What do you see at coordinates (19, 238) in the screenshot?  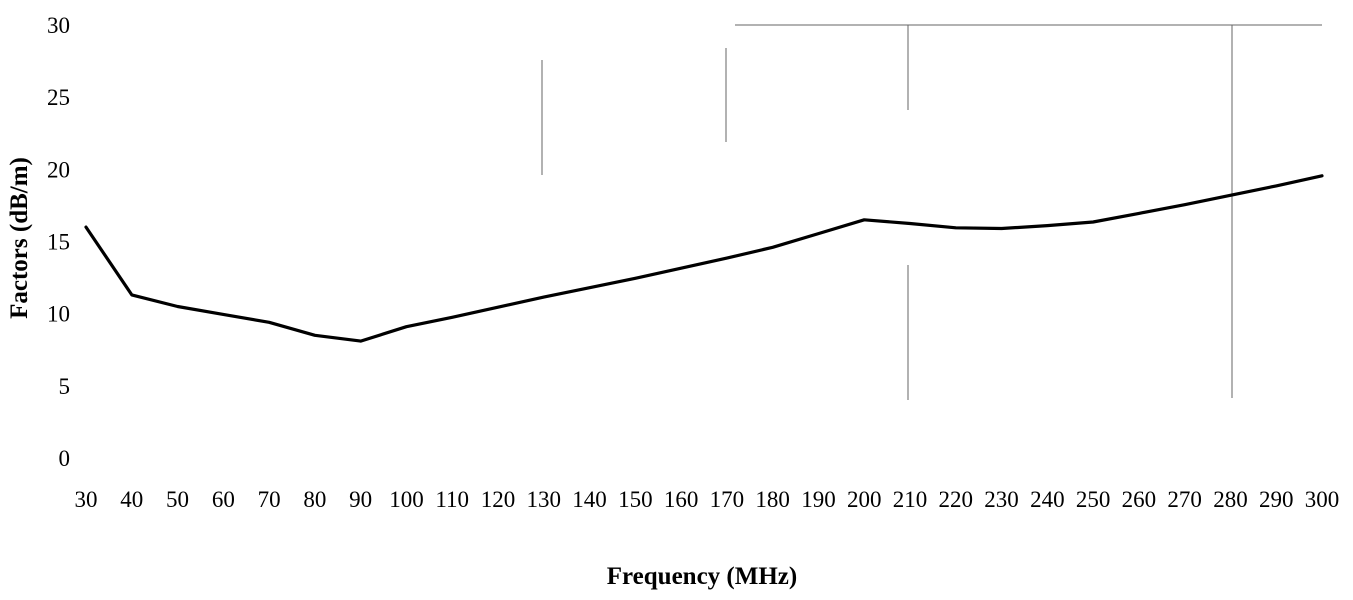 I see `y-axis-title: Factors (dB/m)` at bounding box center [19, 238].